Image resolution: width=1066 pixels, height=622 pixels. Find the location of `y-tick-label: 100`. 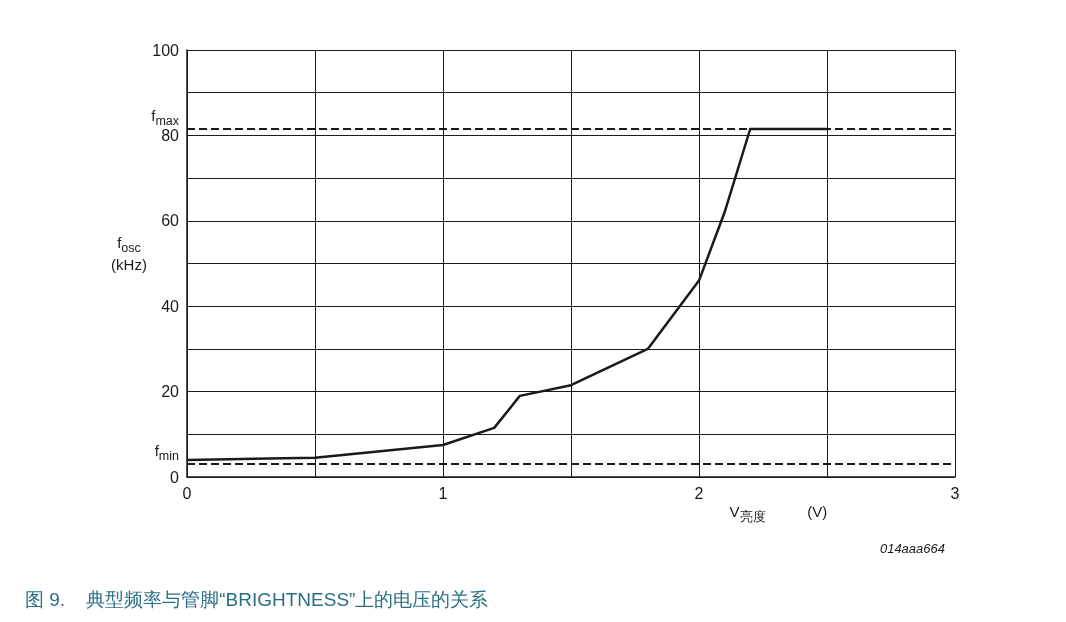

y-tick-label: 100 is located at coordinates (166, 50).